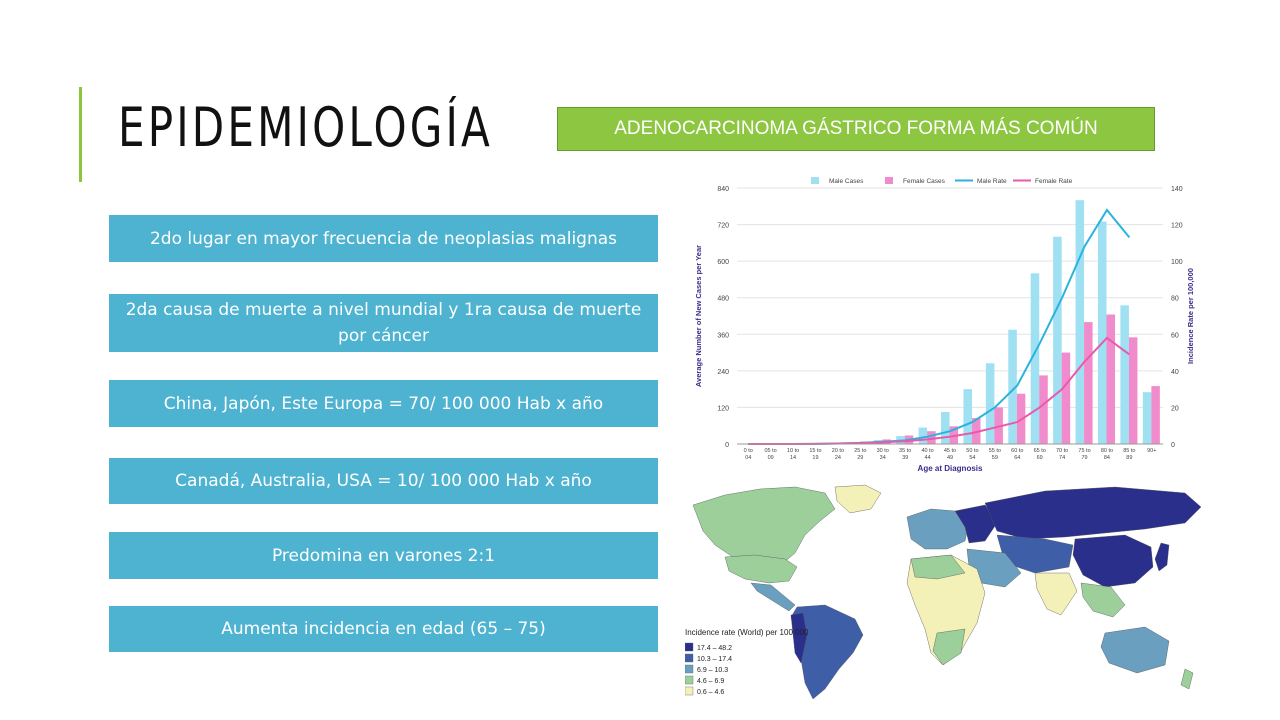  Describe the element at coordinates (1017, 451) in the screenshot. I see `x-tick-label: 60 to` at that location.